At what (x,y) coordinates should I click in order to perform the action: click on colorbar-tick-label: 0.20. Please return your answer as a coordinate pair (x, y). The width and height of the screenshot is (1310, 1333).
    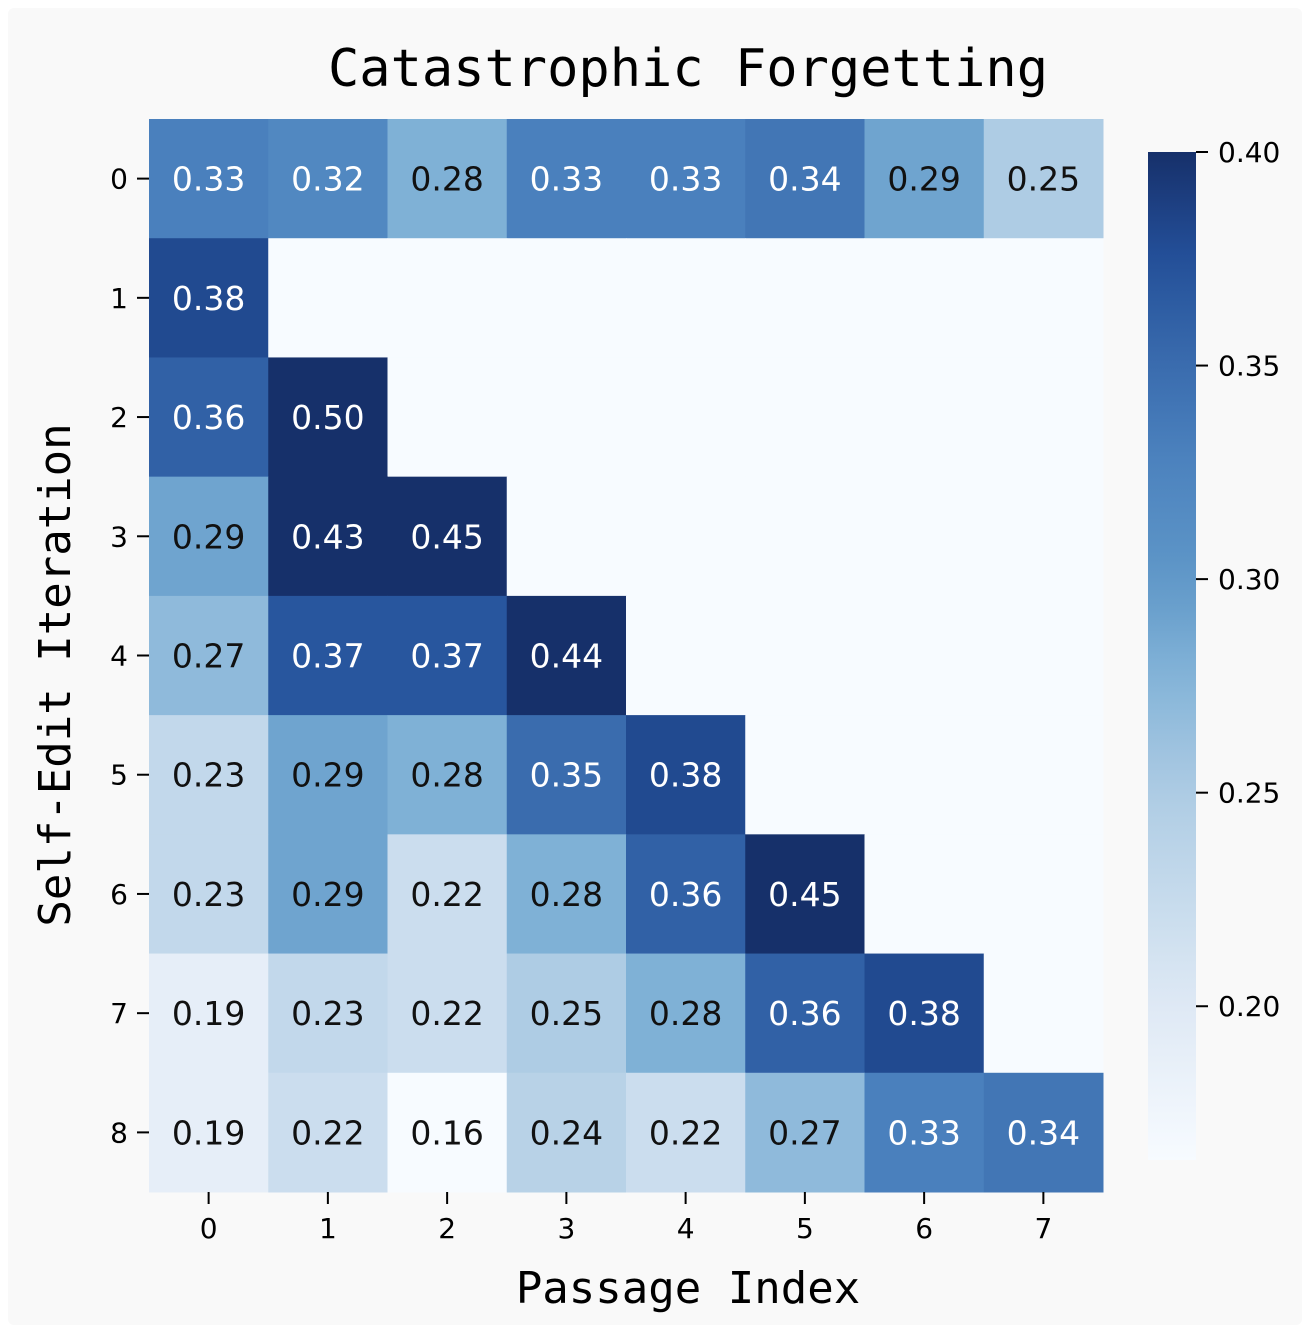
    Looking at the image, I should click on (1249, 1006).